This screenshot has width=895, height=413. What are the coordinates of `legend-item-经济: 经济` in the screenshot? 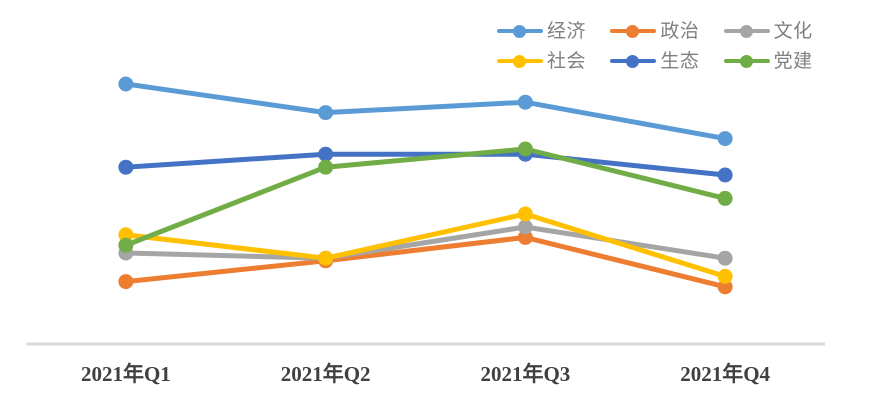 It's located at (553, 31).